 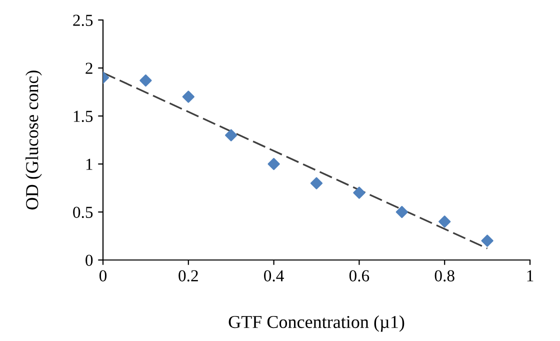 I want to click on x-axis-title: GTF Concentration (µ1), so click(x=316, y=323).